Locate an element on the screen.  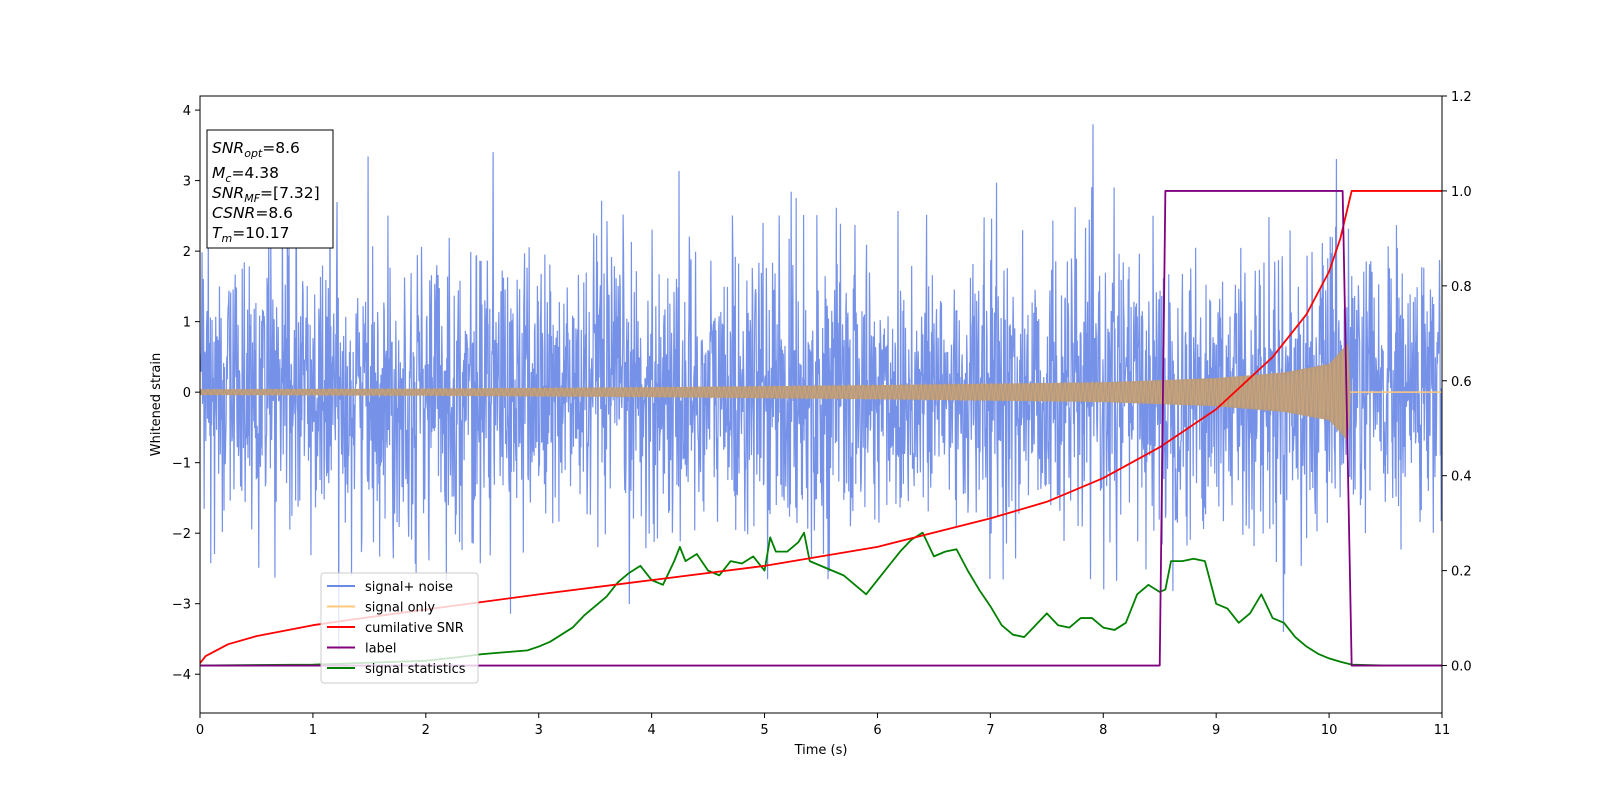
info-tm: Tm=10.17 is located at coordinates (251, 234).